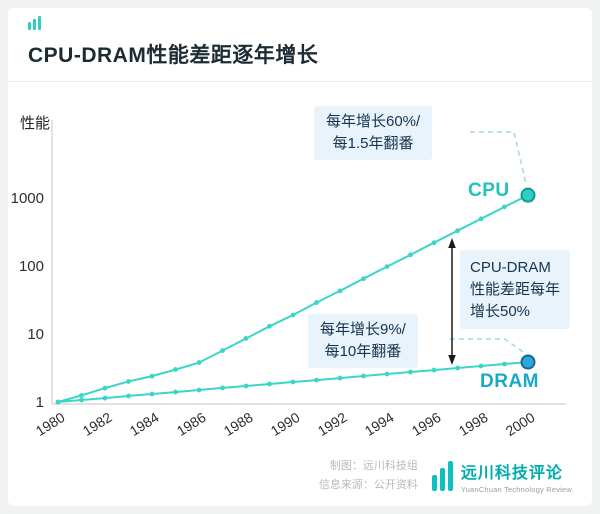 This screenshot has width=600, height=514. I want to click on svg-text: 1996, so click(426, 424).